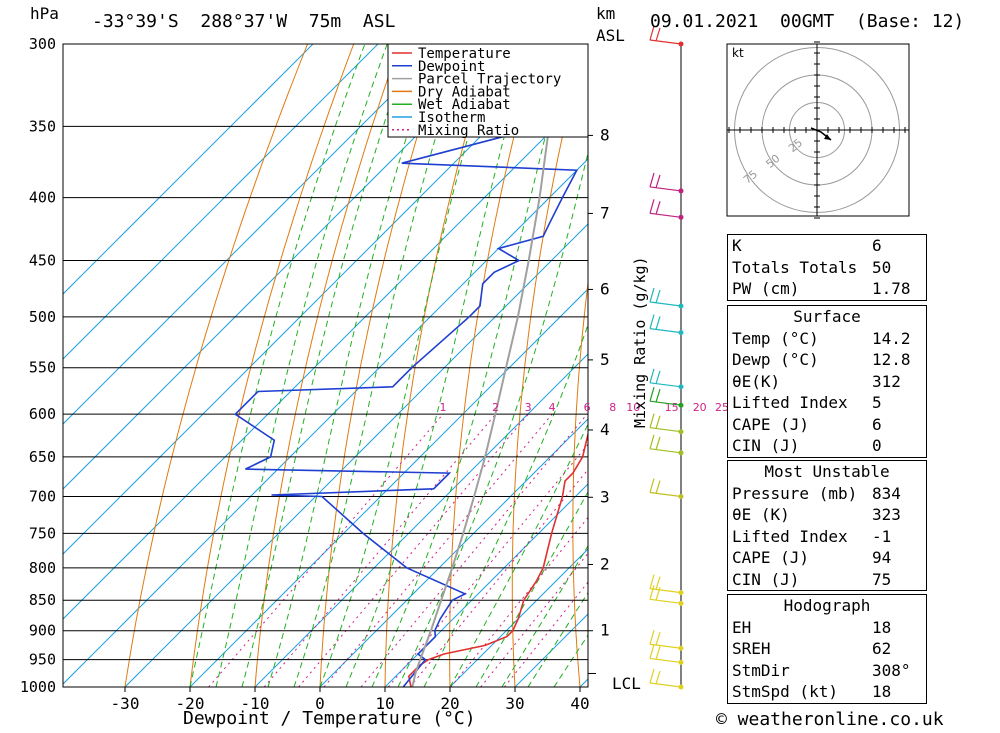 The image size is (1000, 733). What do you see at coordinates (766, 445) in the screenshot?
I see `surface-label: CIN (J)` at bounding box center [766, 445].